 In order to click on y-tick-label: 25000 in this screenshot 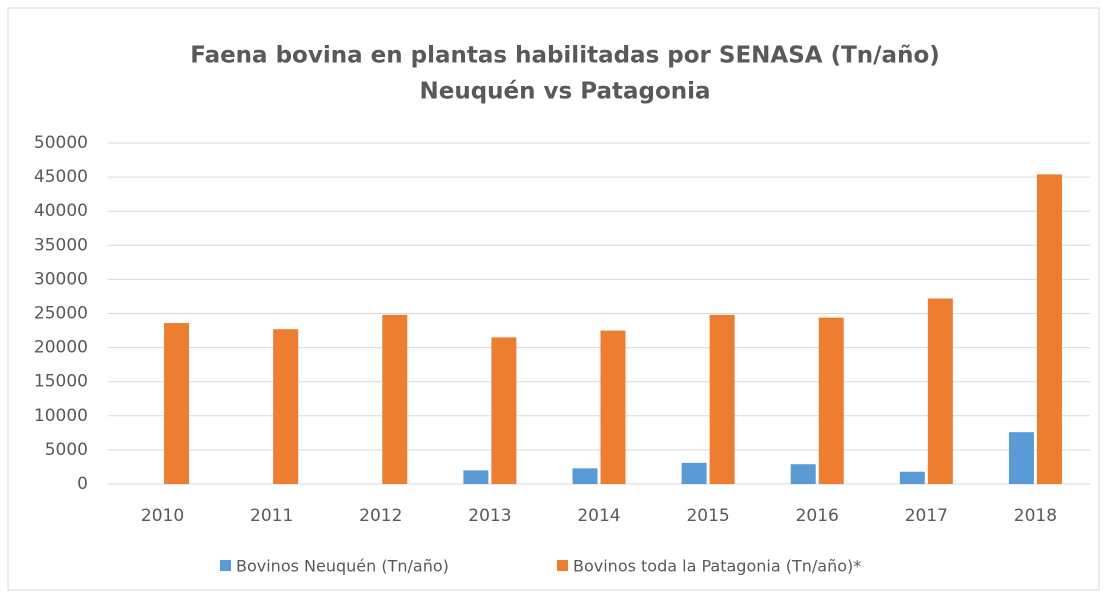, I will do `click(61, 314)`.